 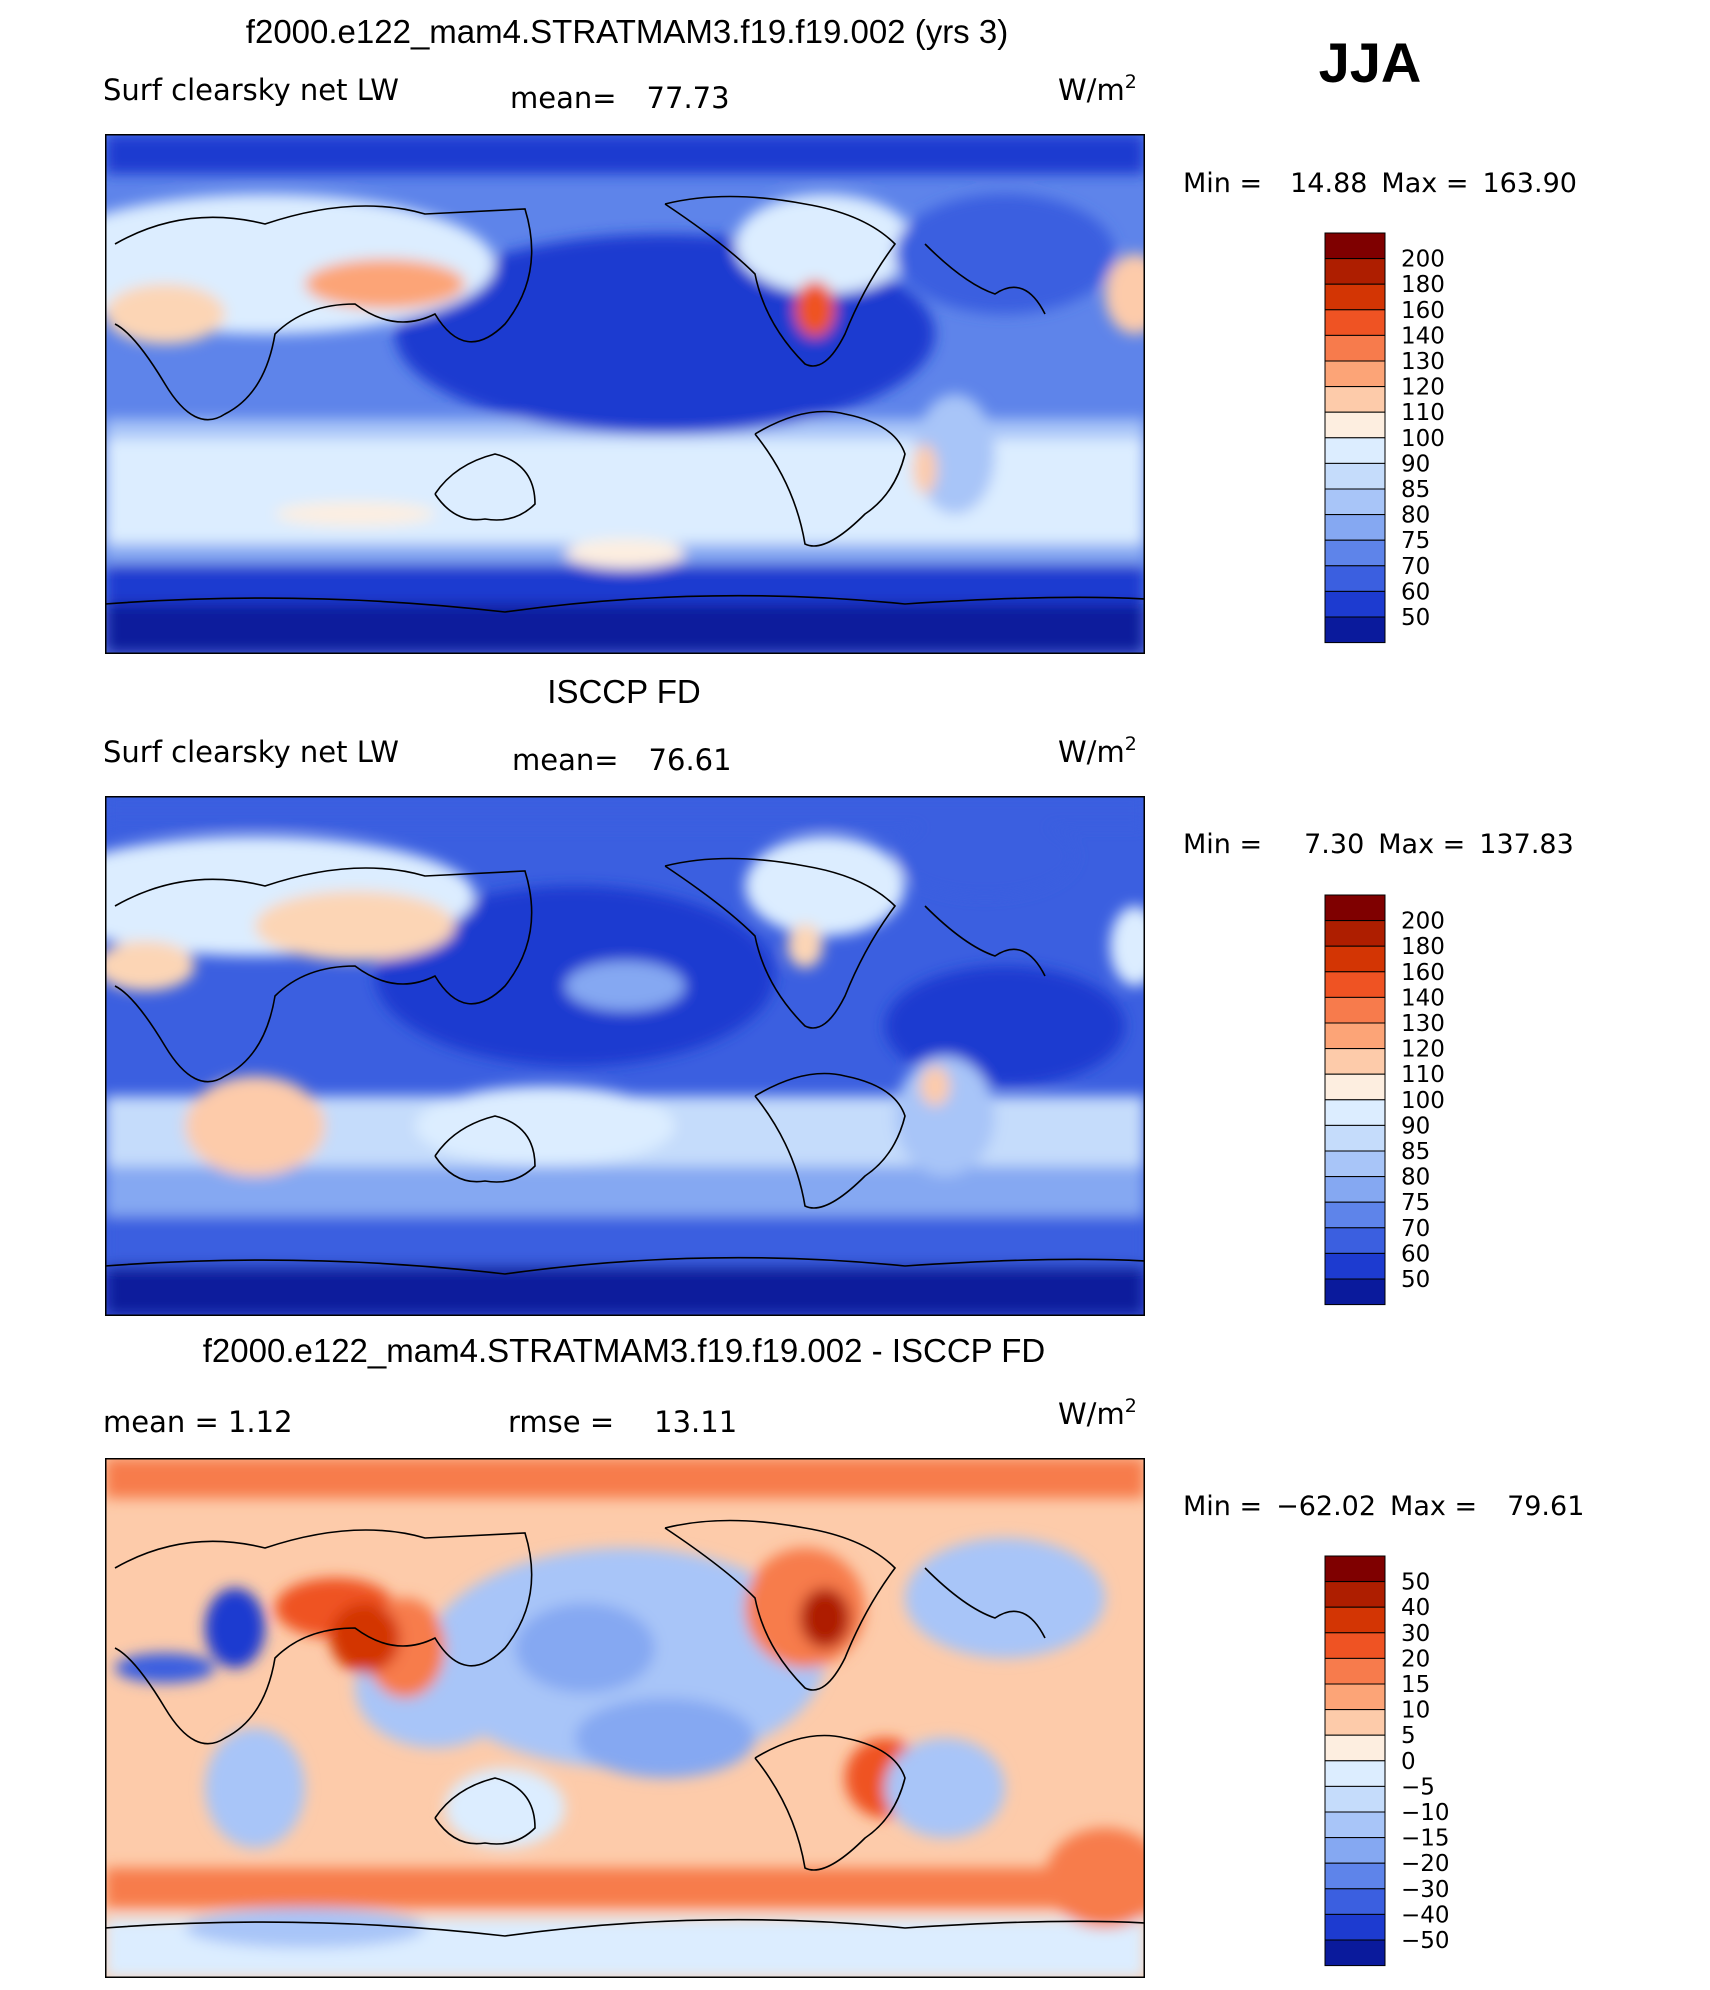 I want to click on rmse-label: rmse = 13.11, so click(x=622, y=1422).